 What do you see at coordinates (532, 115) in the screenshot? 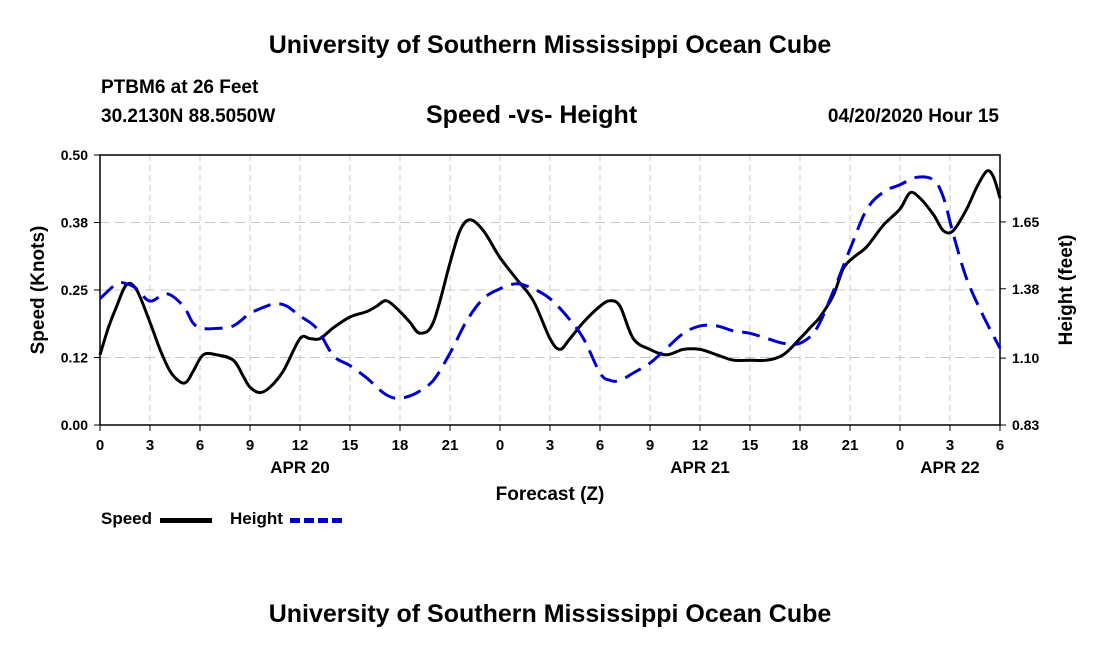
I see `chart-title: Speed -vs- Height` at bounding box center [532, 115].